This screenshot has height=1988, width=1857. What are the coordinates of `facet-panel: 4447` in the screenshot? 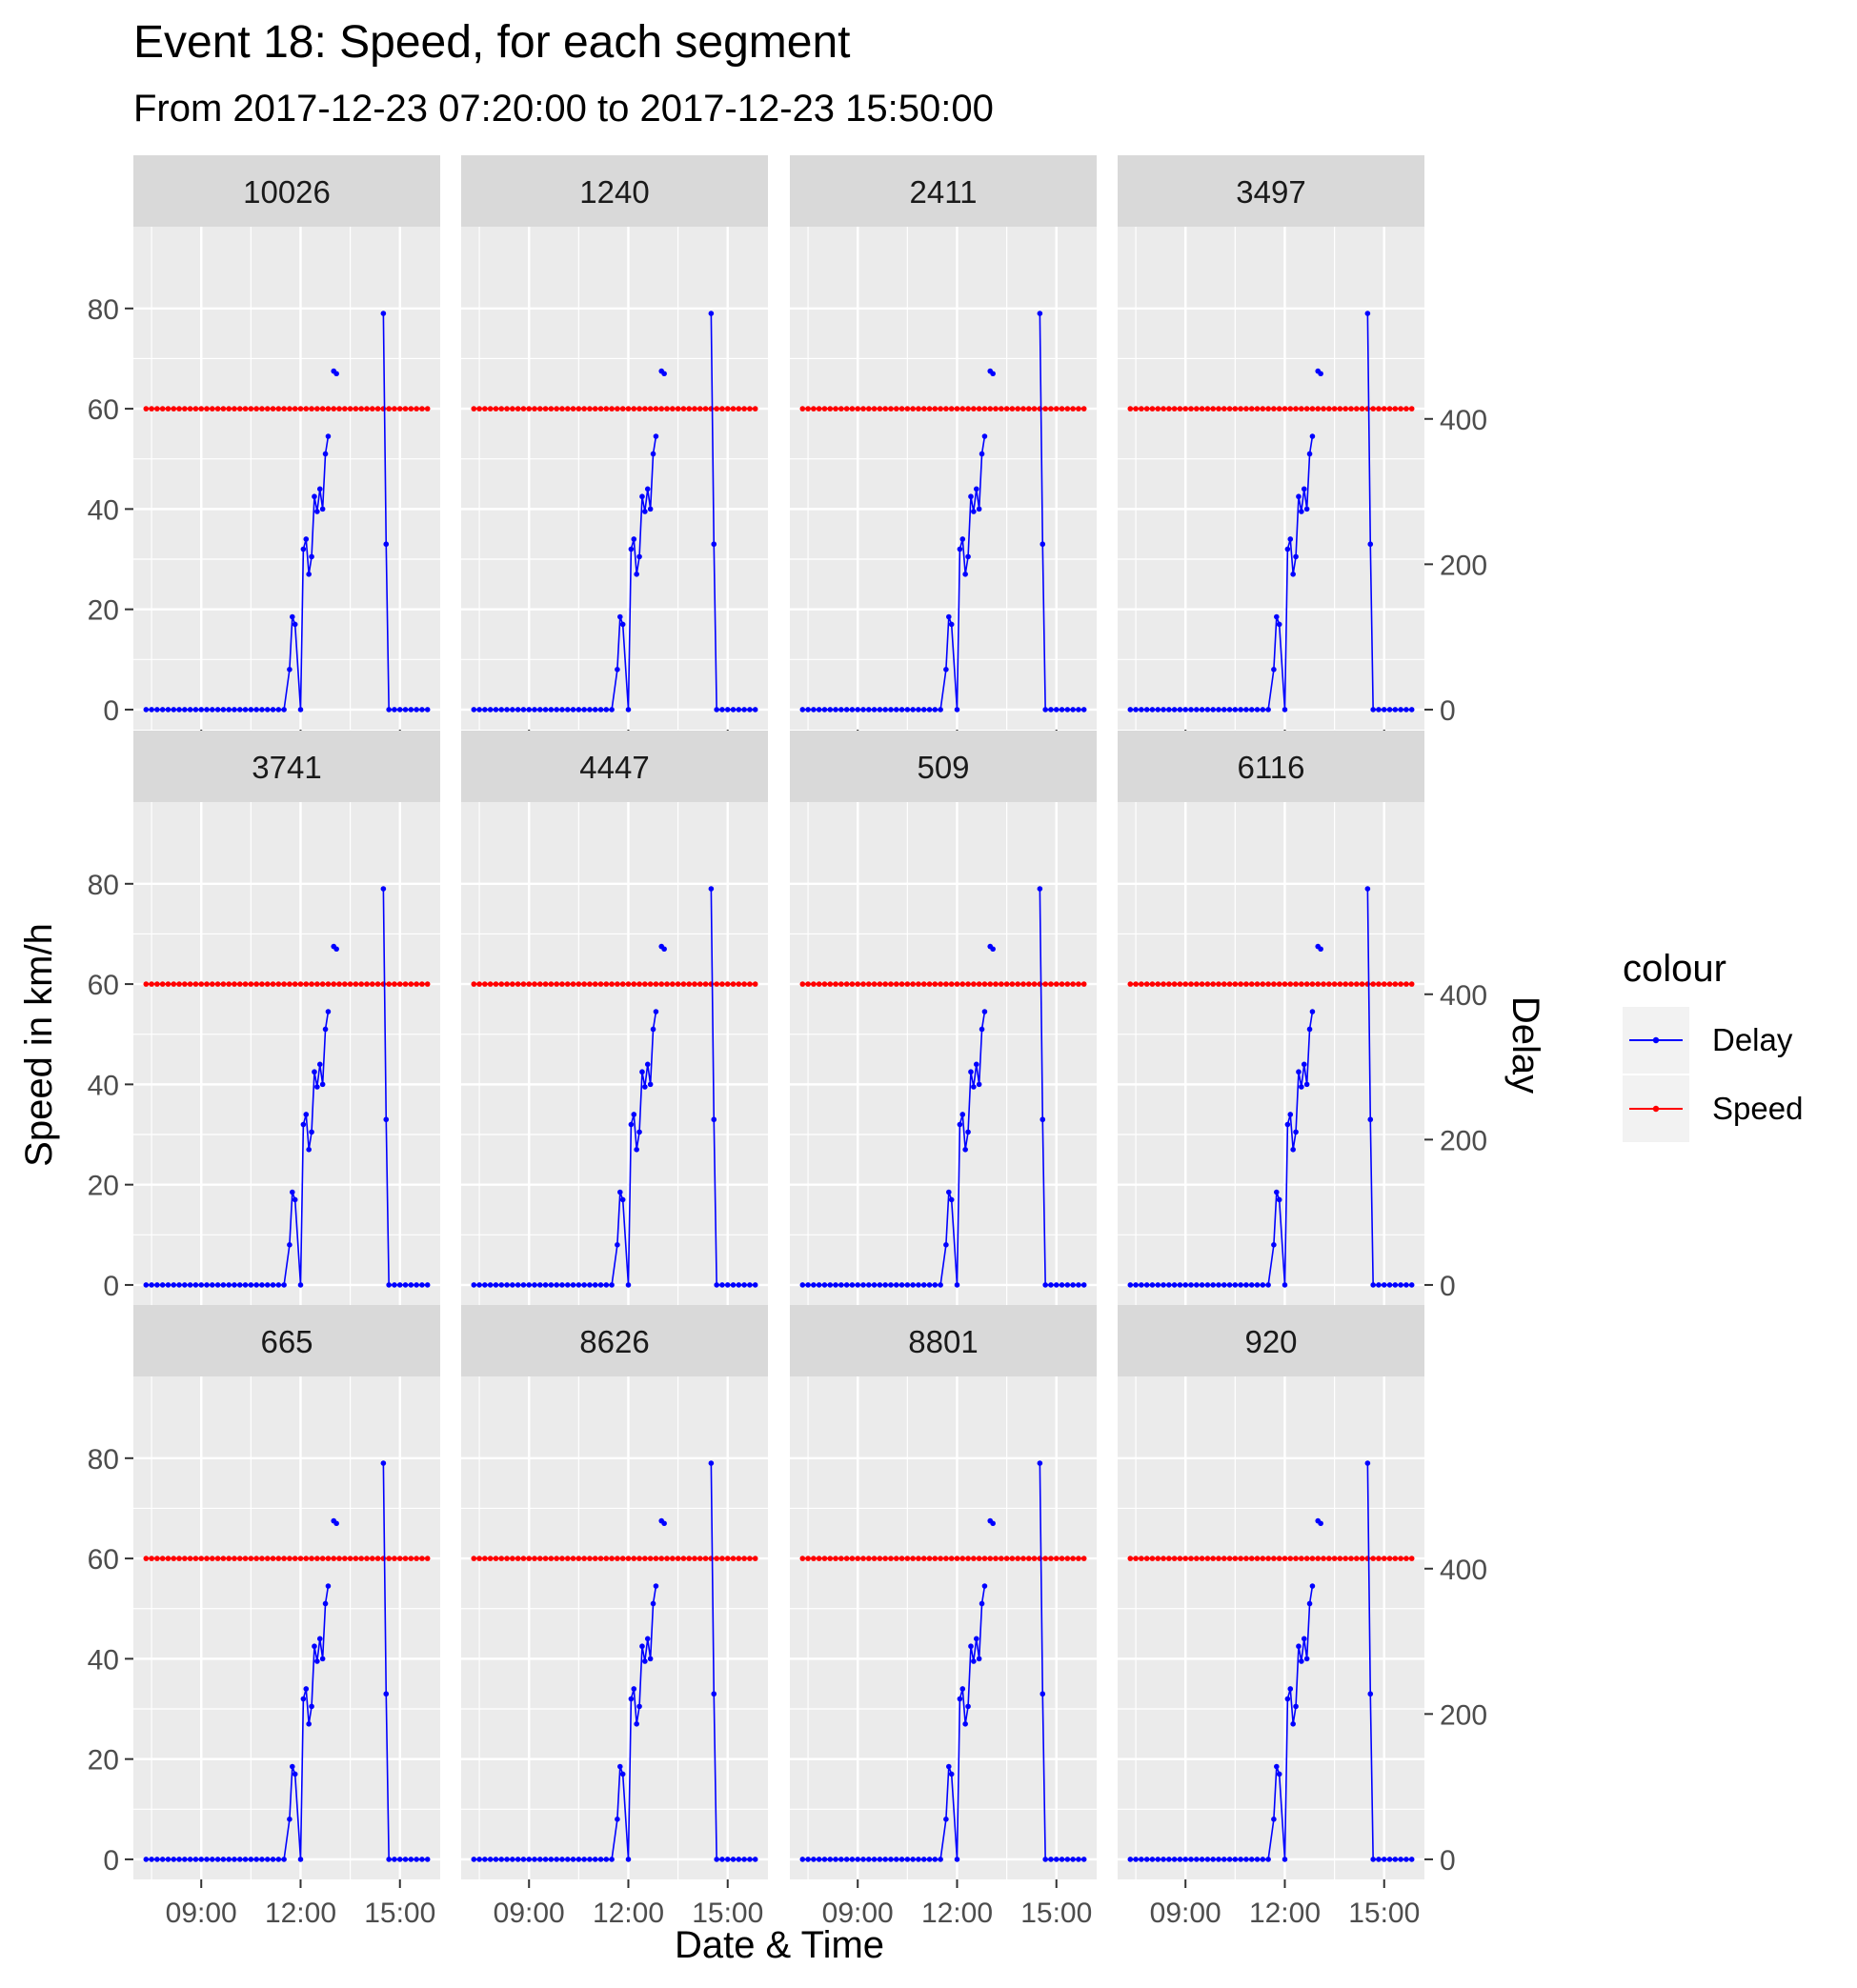 It's located at (615, 1023).